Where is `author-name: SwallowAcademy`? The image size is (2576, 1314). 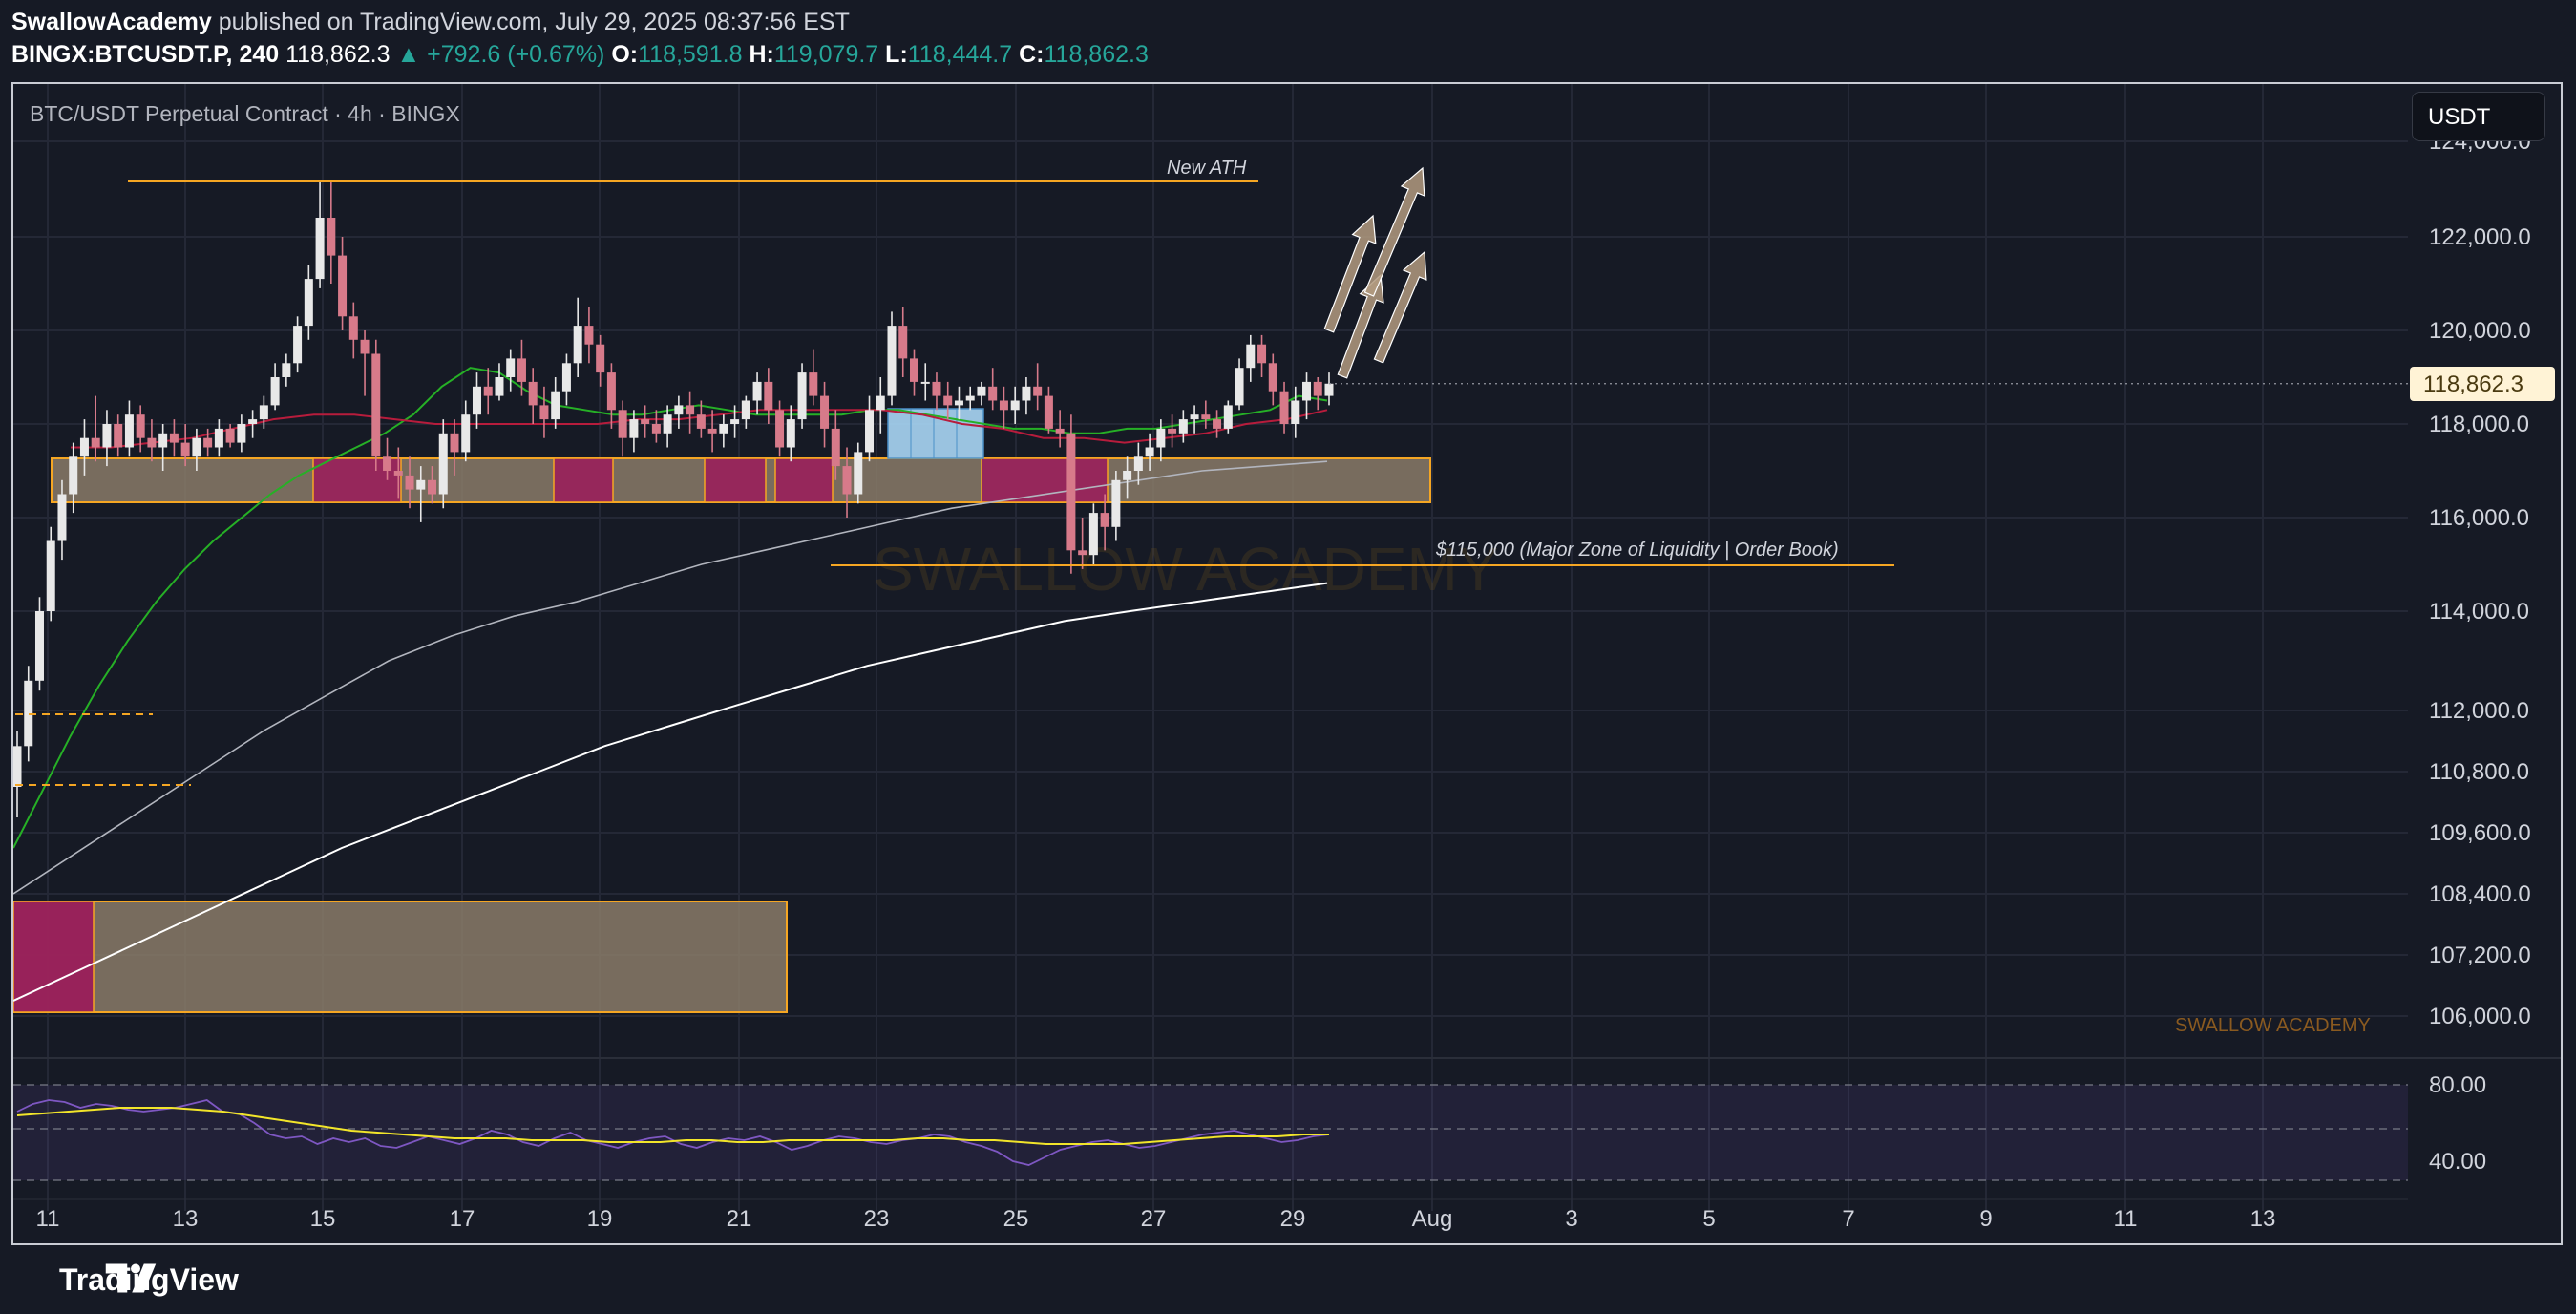 author-name: SwallowAcademy is located at coordinates (111, 22).